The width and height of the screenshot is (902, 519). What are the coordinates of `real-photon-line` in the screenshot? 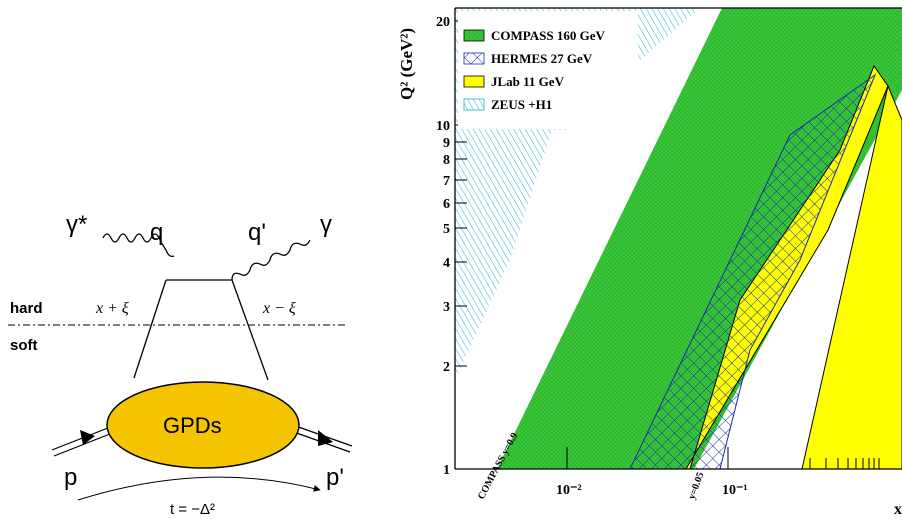 It's located at (271, 260).